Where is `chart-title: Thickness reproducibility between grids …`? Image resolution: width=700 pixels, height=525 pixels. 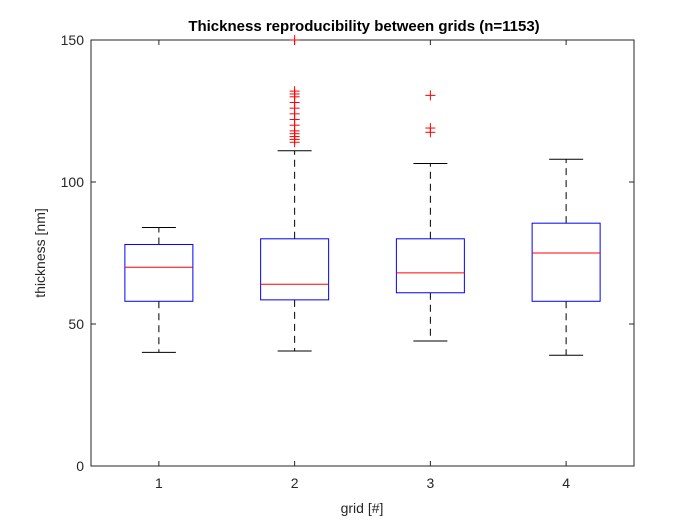
chart-title: Thickness reproducibility between grids … is located at coordinates (363, 26).